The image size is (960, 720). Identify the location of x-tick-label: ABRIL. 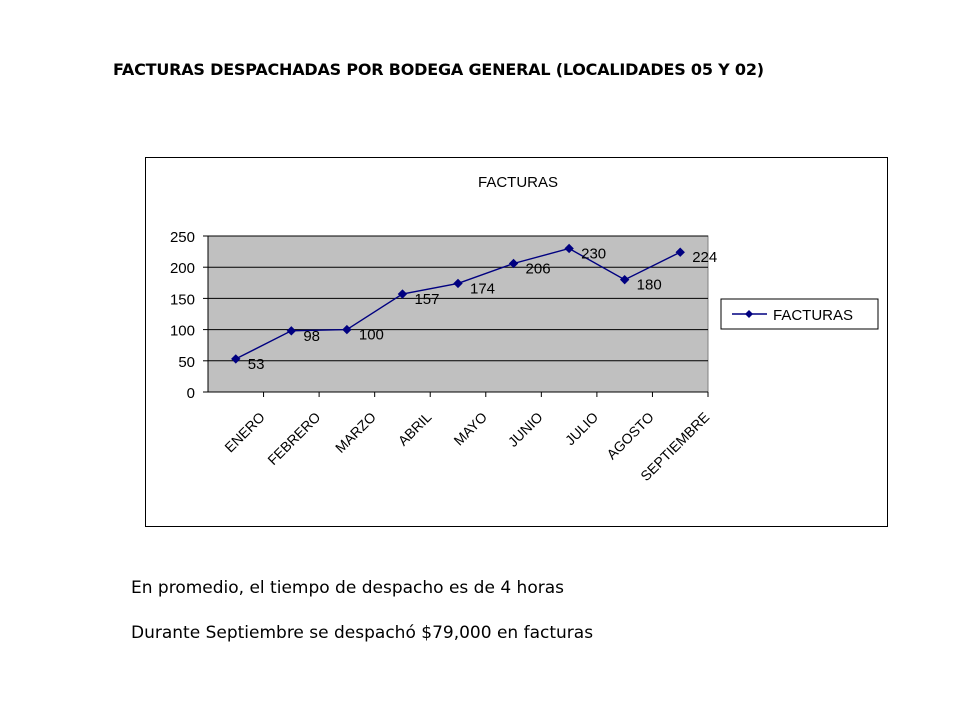
(415, 429).